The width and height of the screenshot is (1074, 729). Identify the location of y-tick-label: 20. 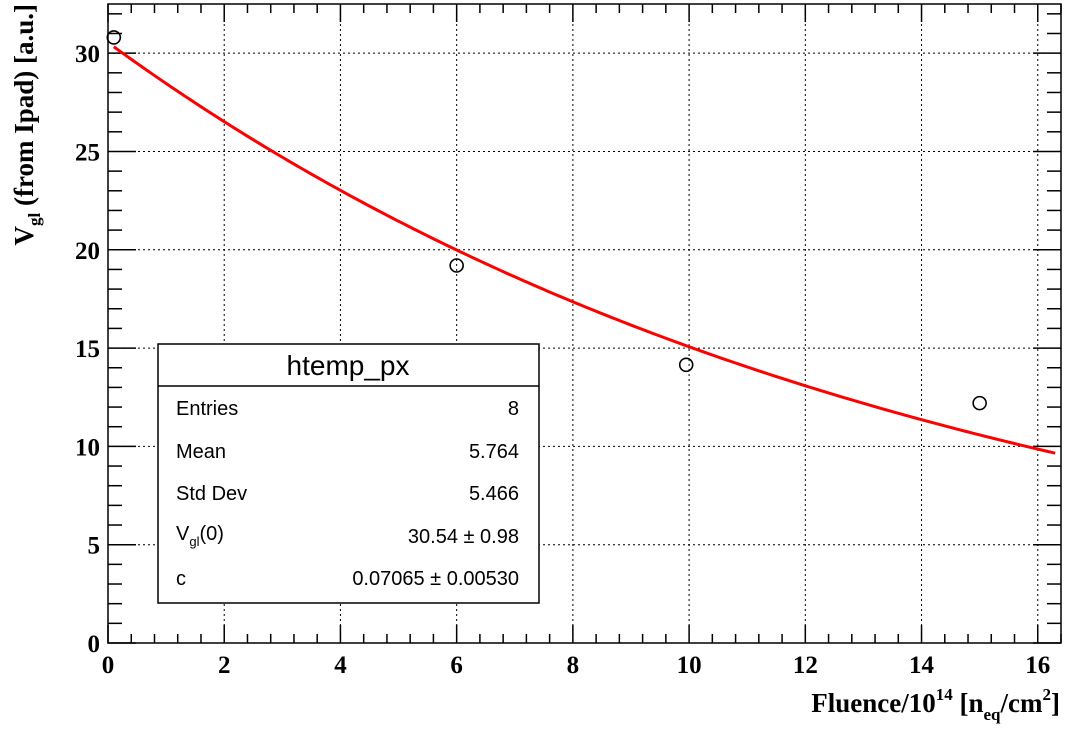
(87, 251).